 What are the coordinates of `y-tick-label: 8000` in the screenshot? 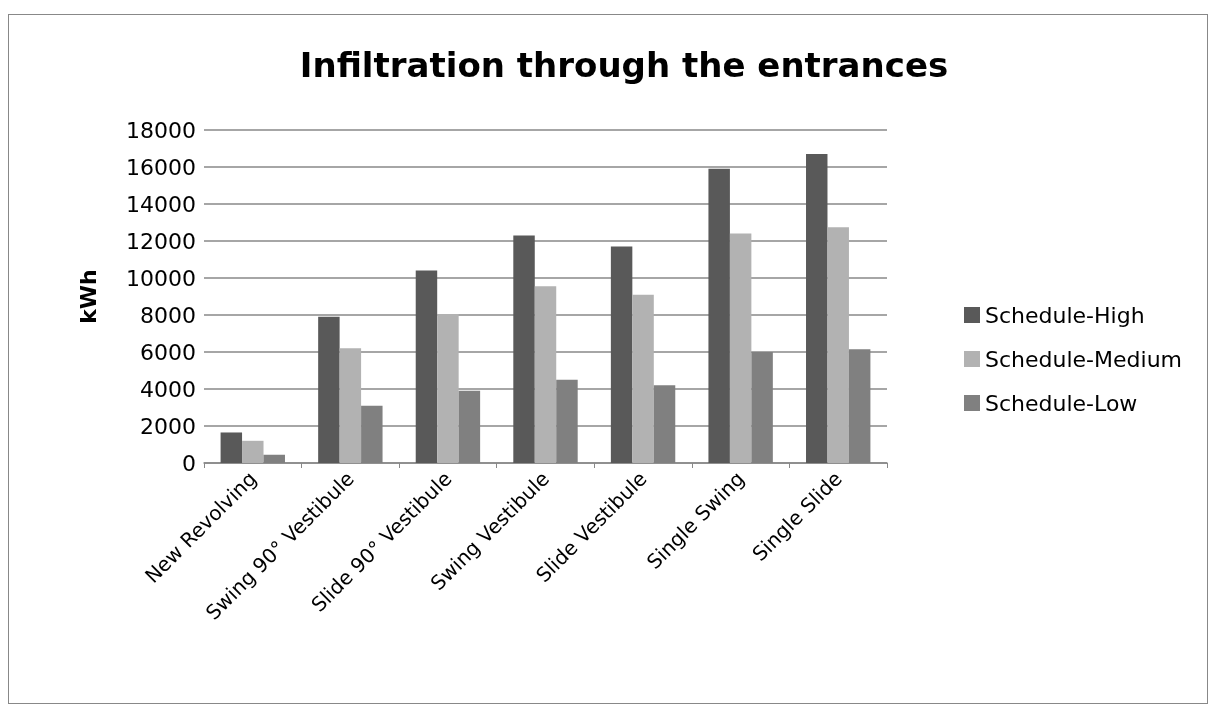 It's located at (168, 315).